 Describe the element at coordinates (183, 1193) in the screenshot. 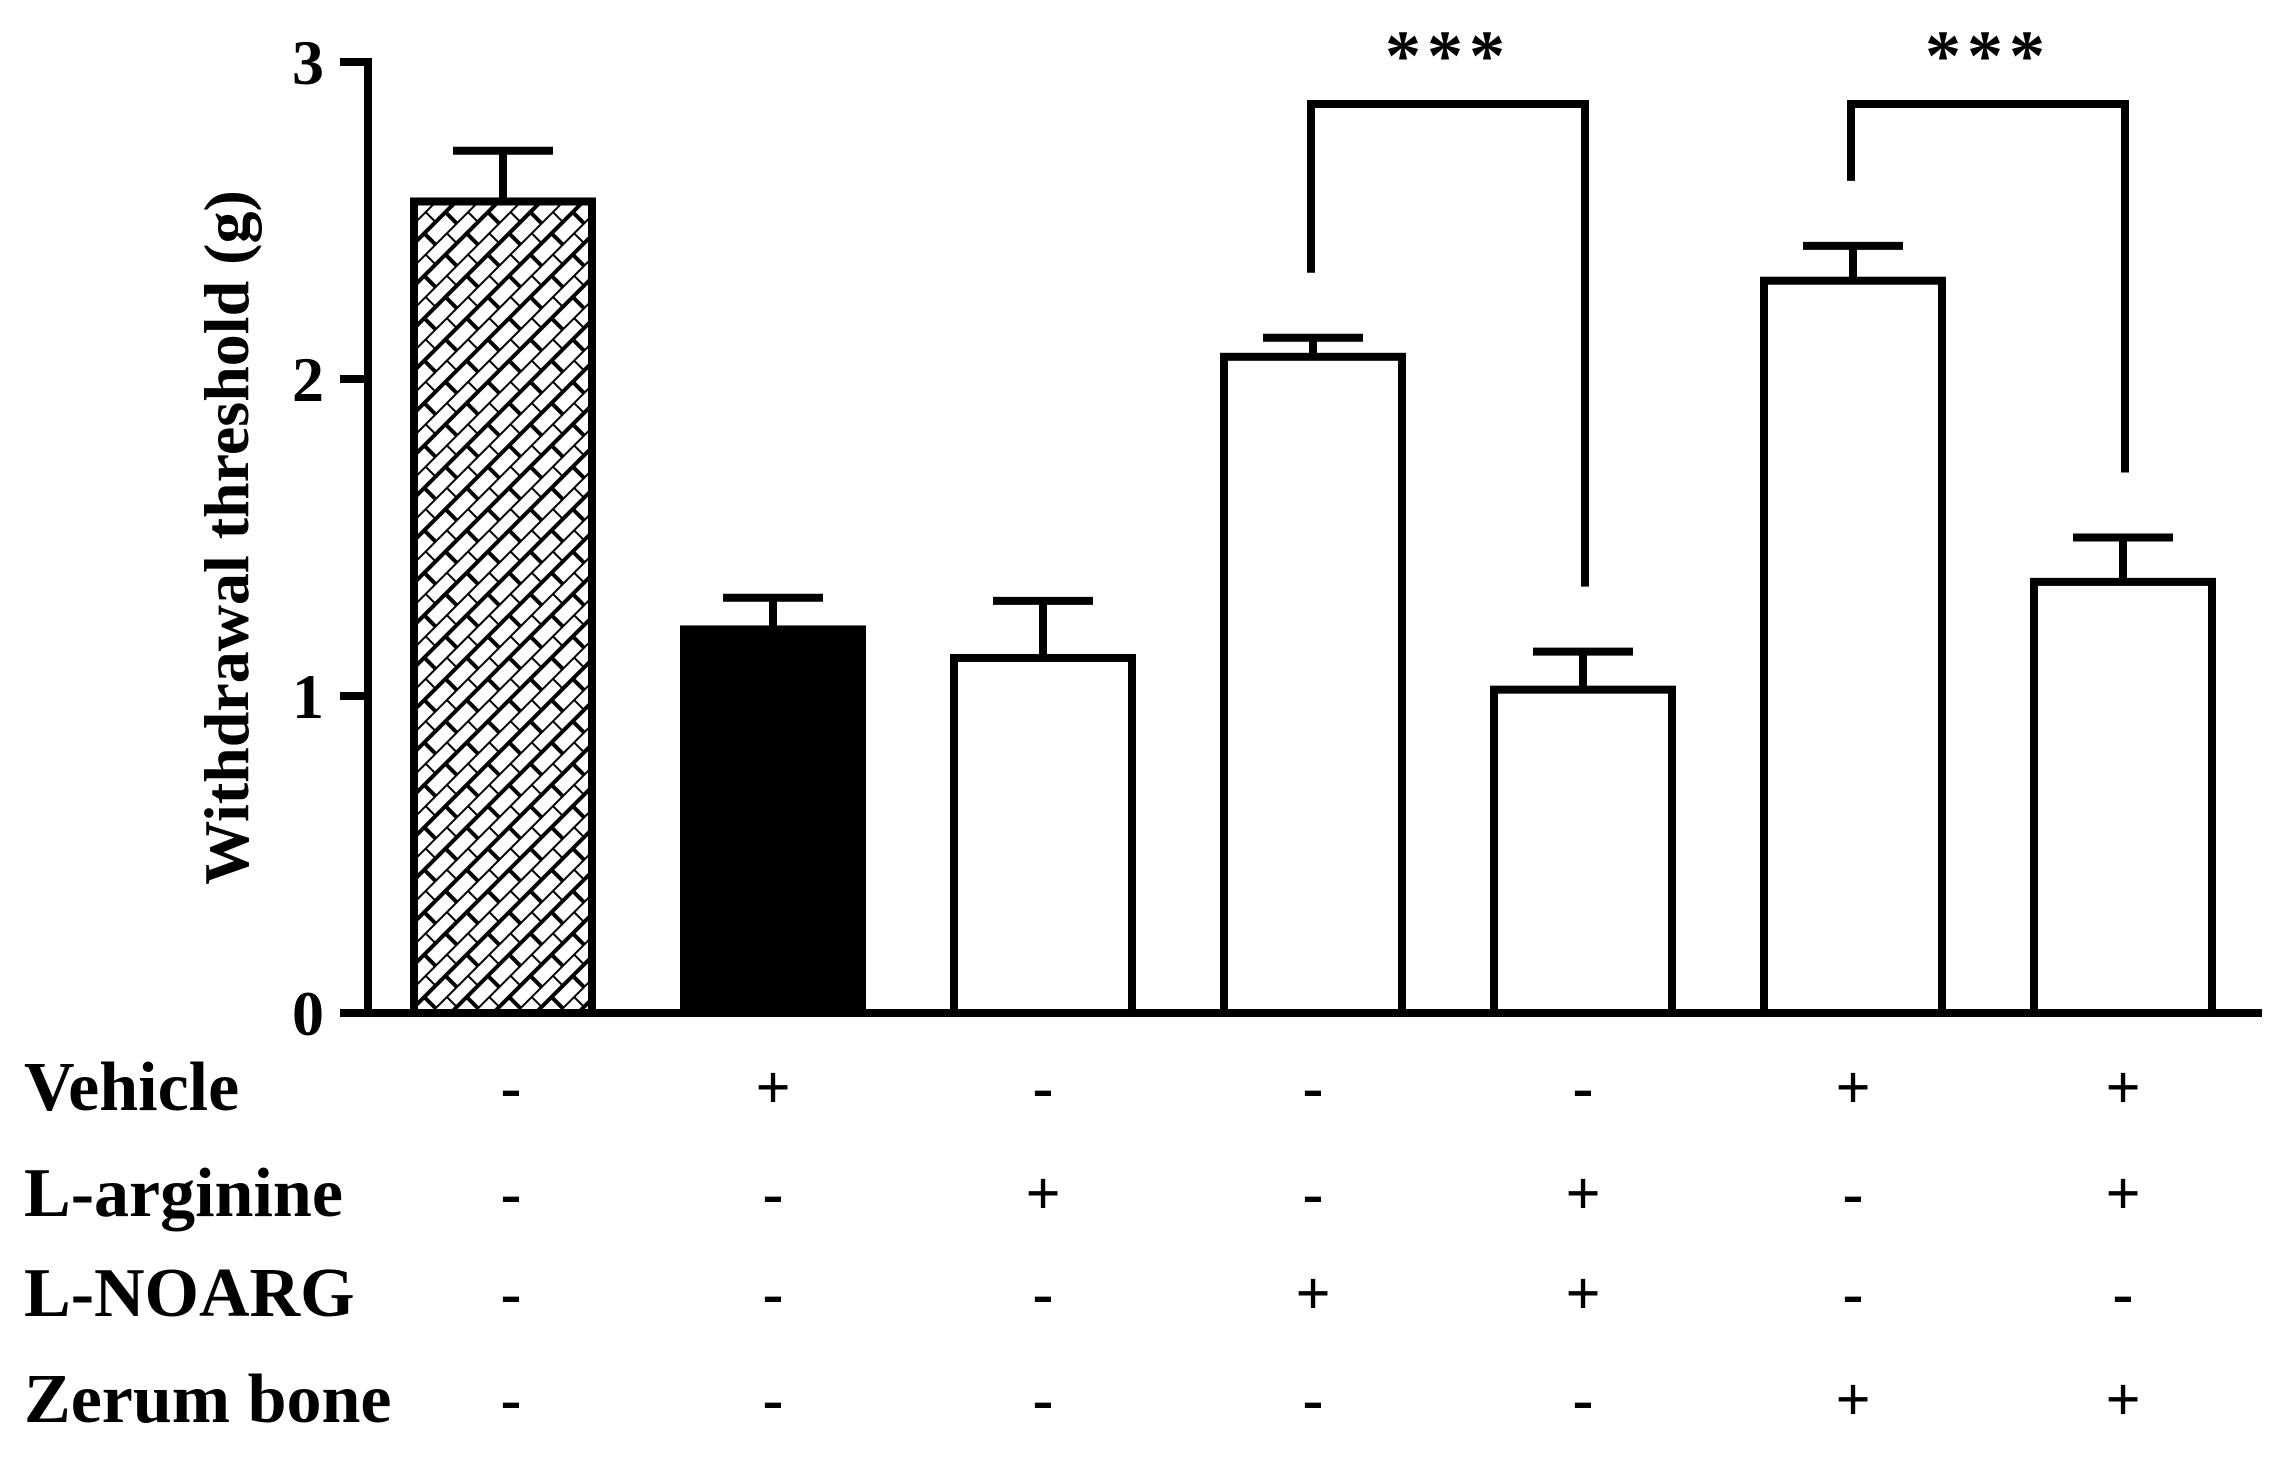

I see `treatment-label: L-arginine` at that location.